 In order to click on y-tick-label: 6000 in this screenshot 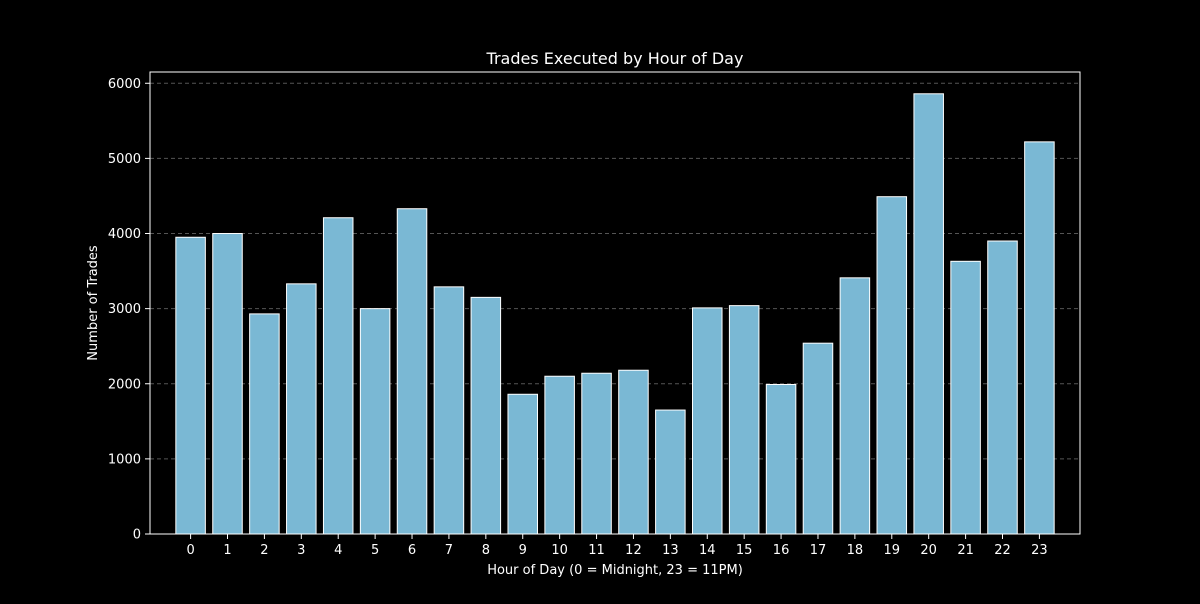, I will do `click(124, 84)`.